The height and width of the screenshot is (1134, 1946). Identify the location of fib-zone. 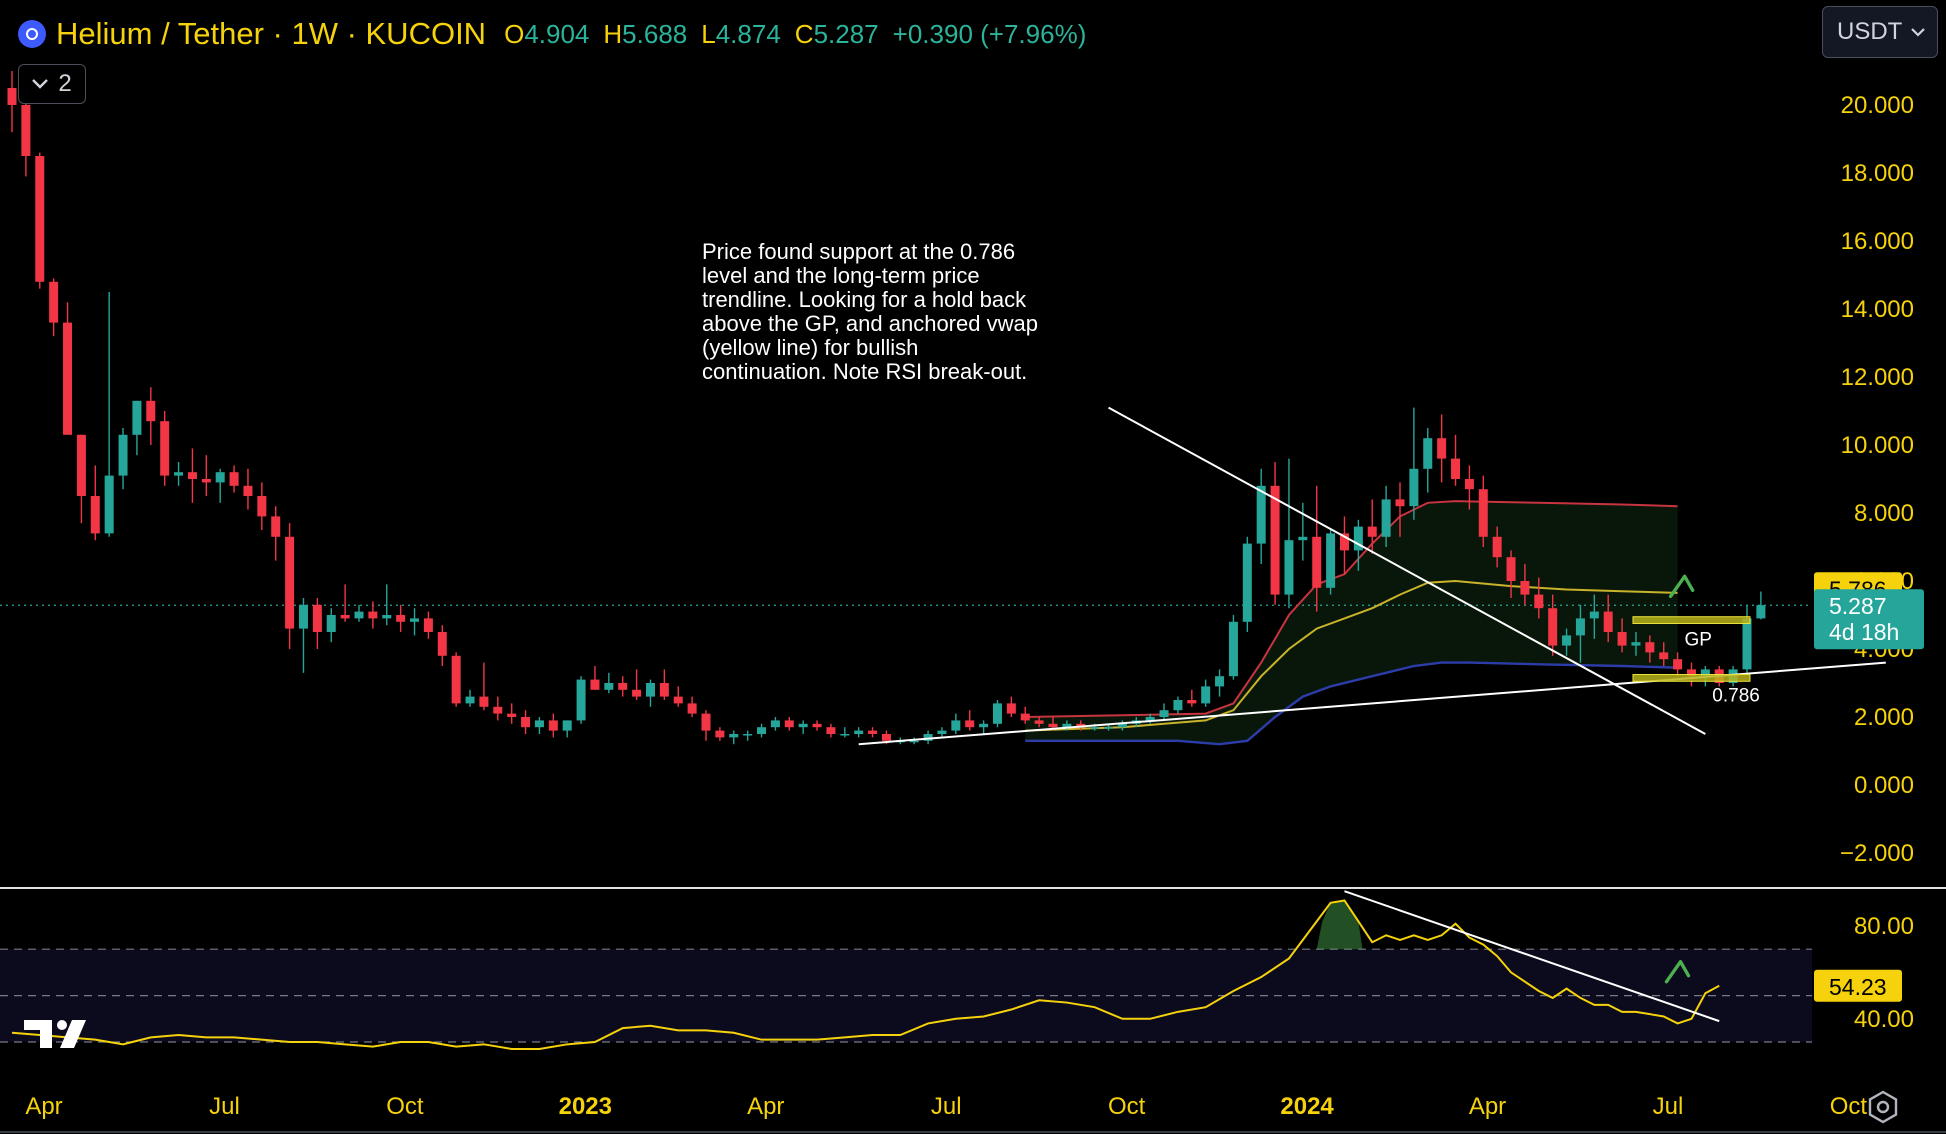
(1691, 620).